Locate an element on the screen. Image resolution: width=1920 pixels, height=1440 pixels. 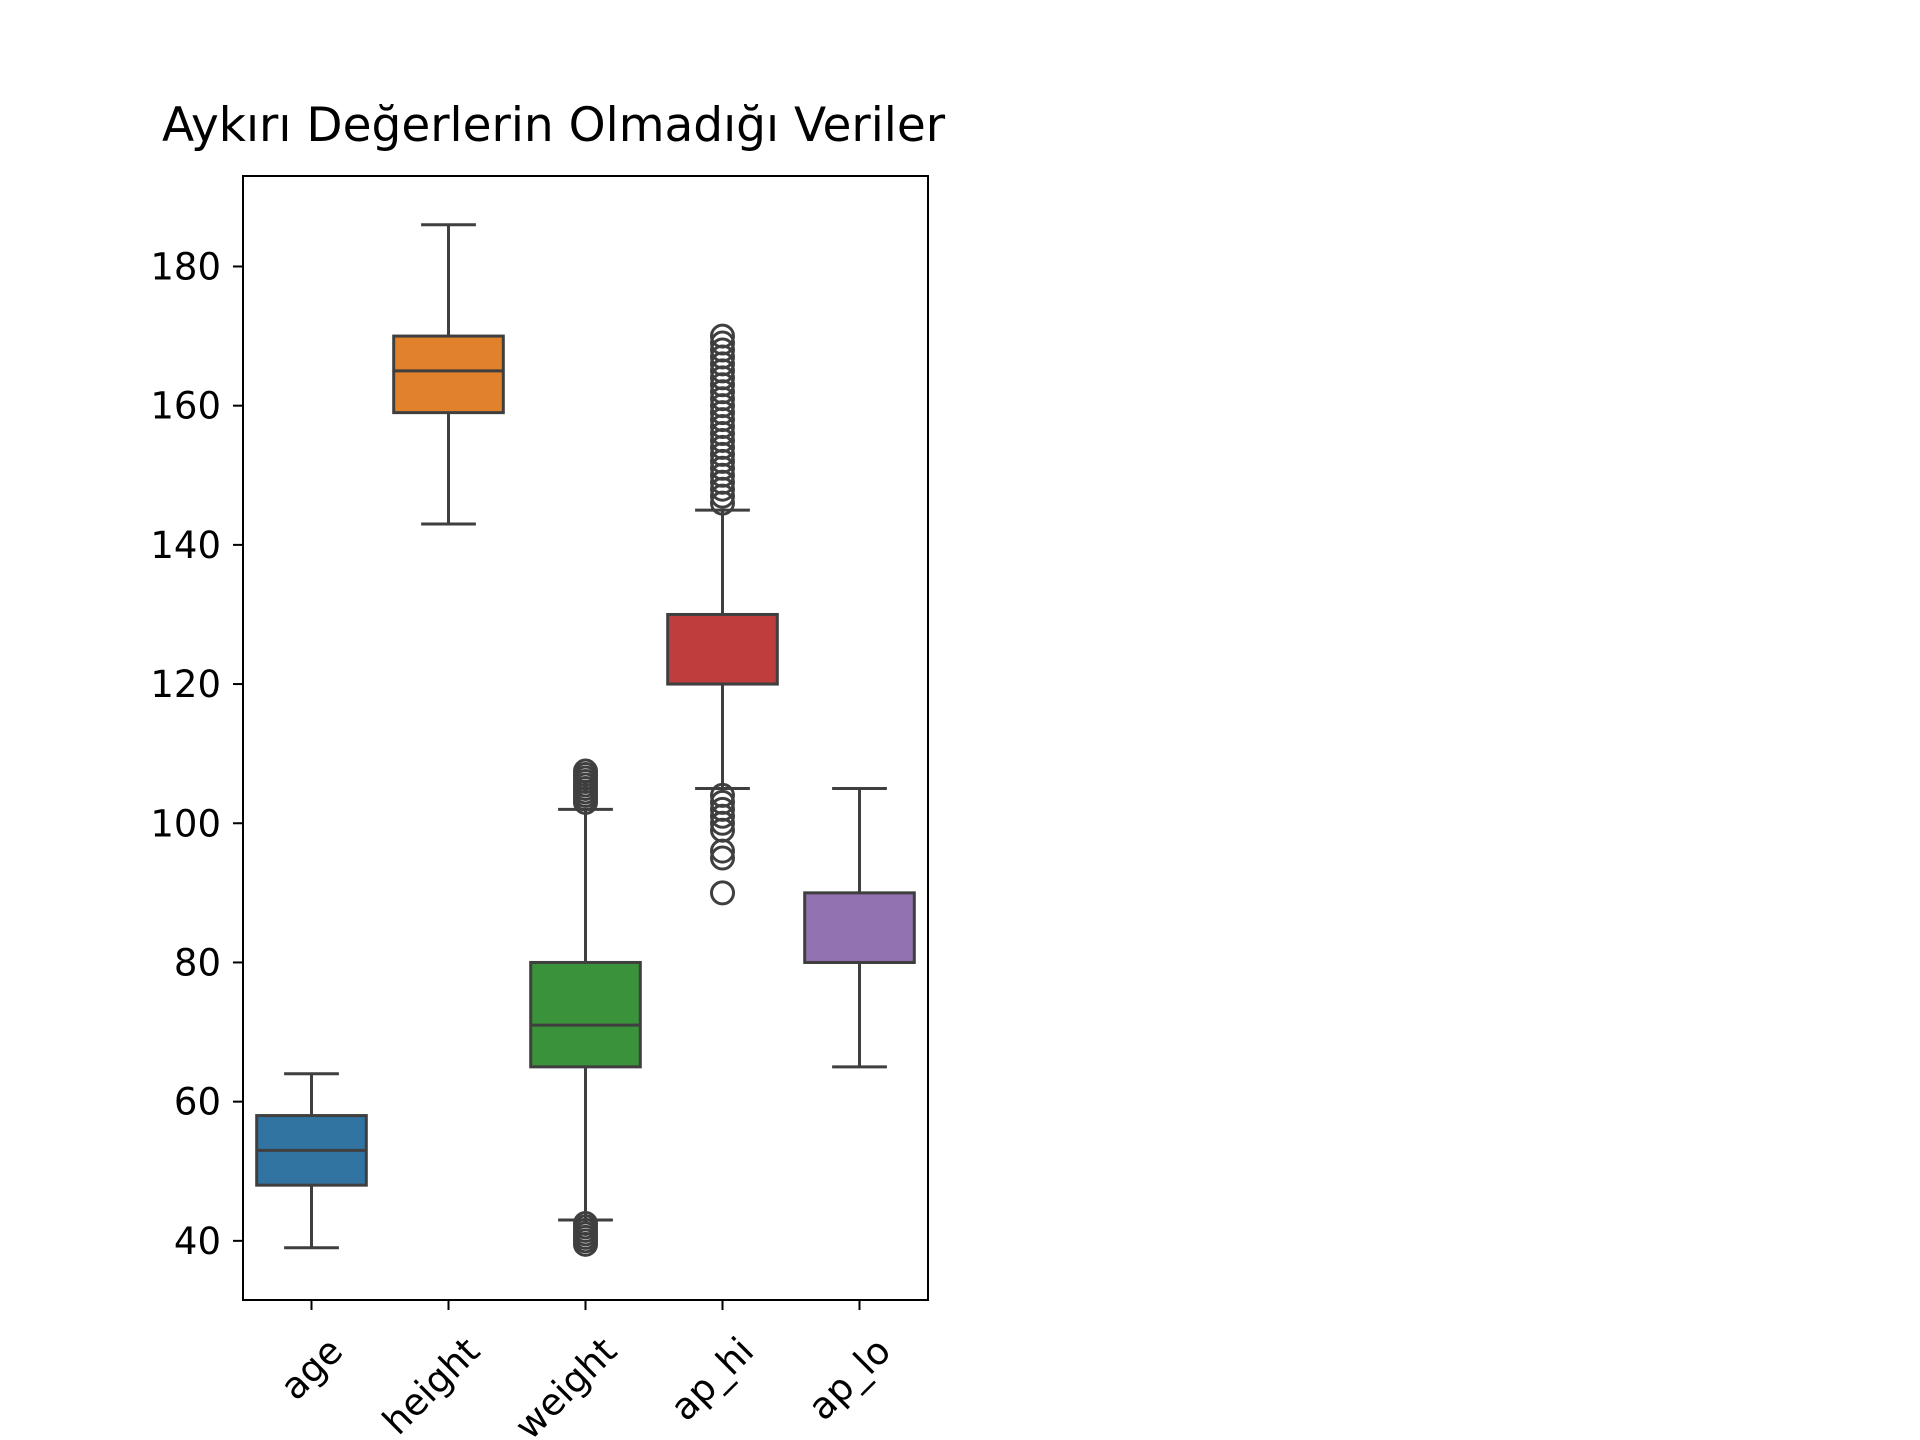
x-axis: age height weight ap_hi ap_lo is located at coordinates (585, 1370).